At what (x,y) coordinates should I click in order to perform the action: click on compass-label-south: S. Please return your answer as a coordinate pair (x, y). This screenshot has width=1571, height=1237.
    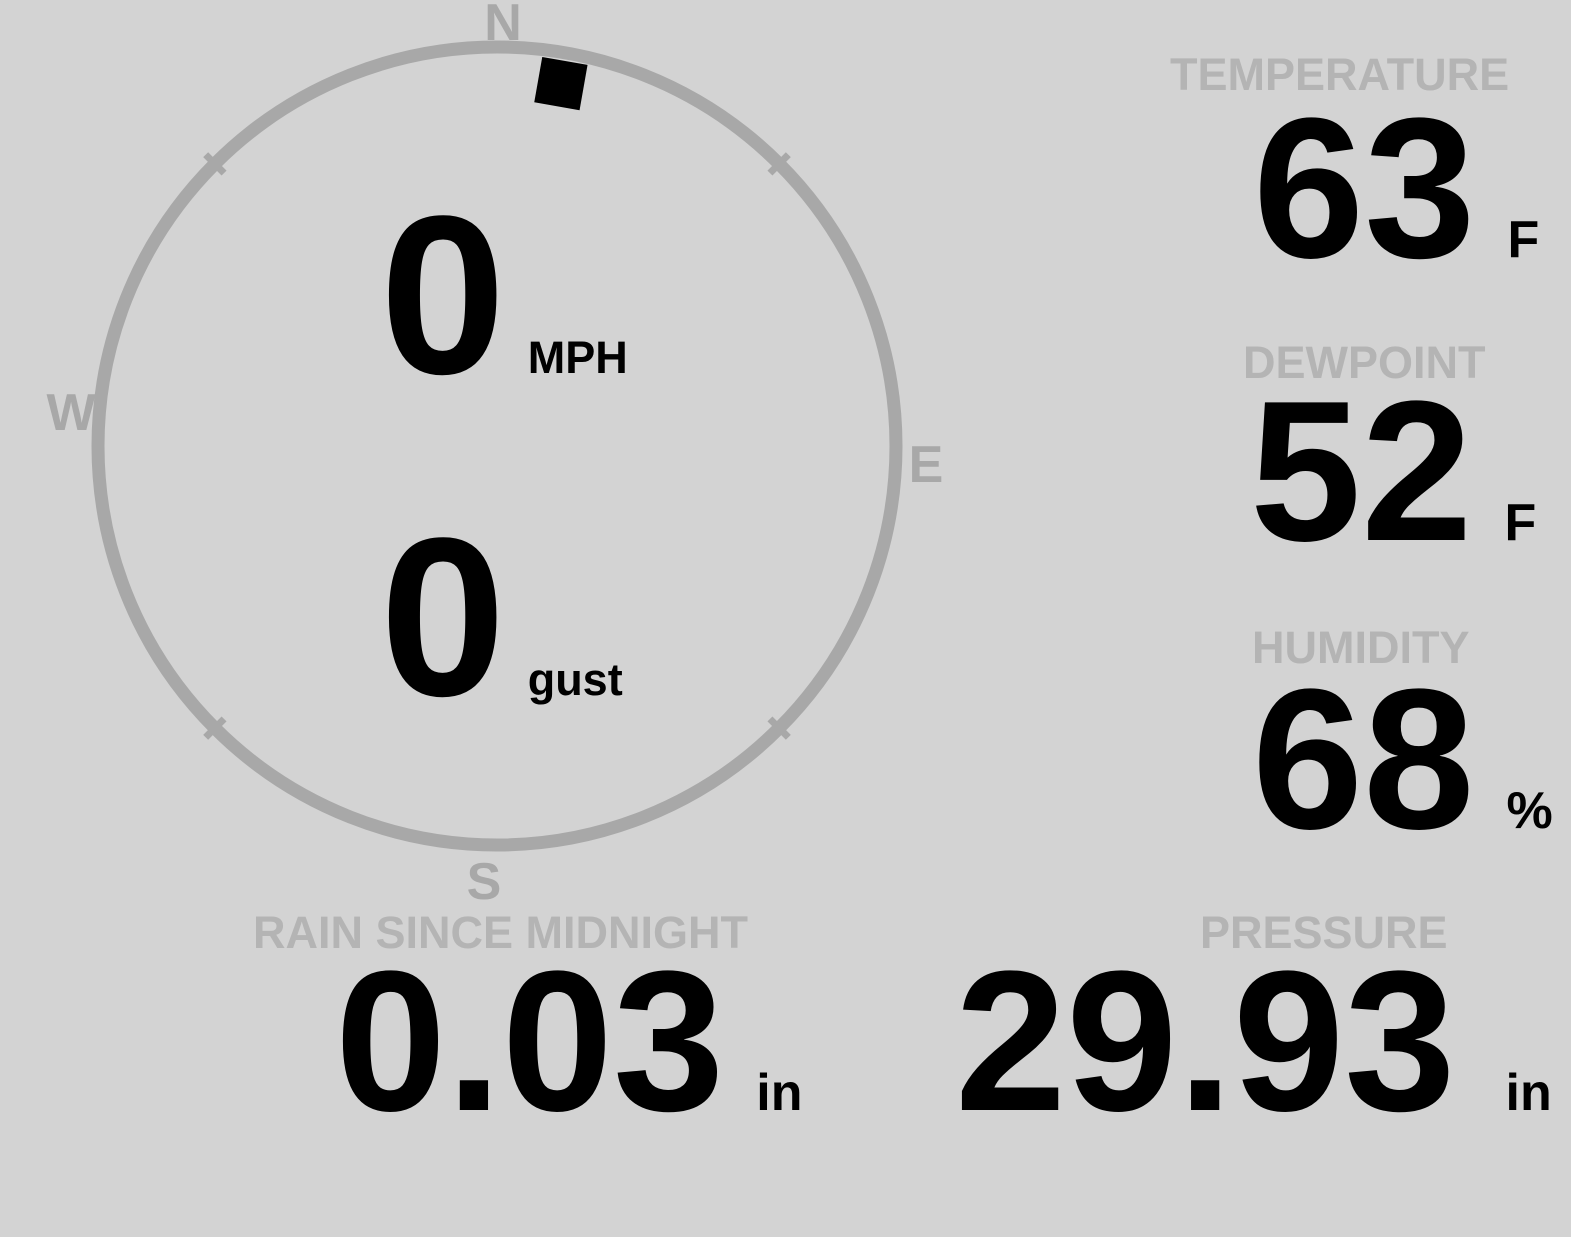
    Looking at the image, I should click on (484, 882).